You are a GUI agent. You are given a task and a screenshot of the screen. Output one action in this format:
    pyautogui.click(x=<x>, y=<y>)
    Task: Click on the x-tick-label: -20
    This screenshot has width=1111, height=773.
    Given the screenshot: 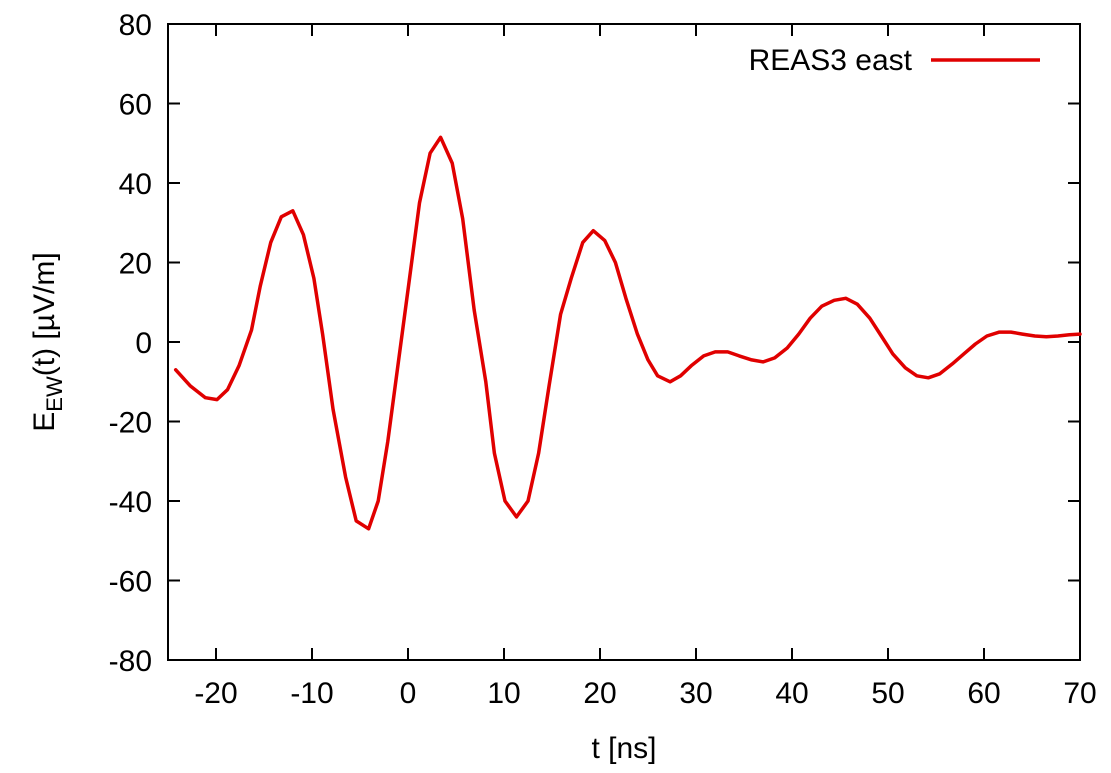 What is the action you would take?
    pyautogui.click(x=215, y=693)
    